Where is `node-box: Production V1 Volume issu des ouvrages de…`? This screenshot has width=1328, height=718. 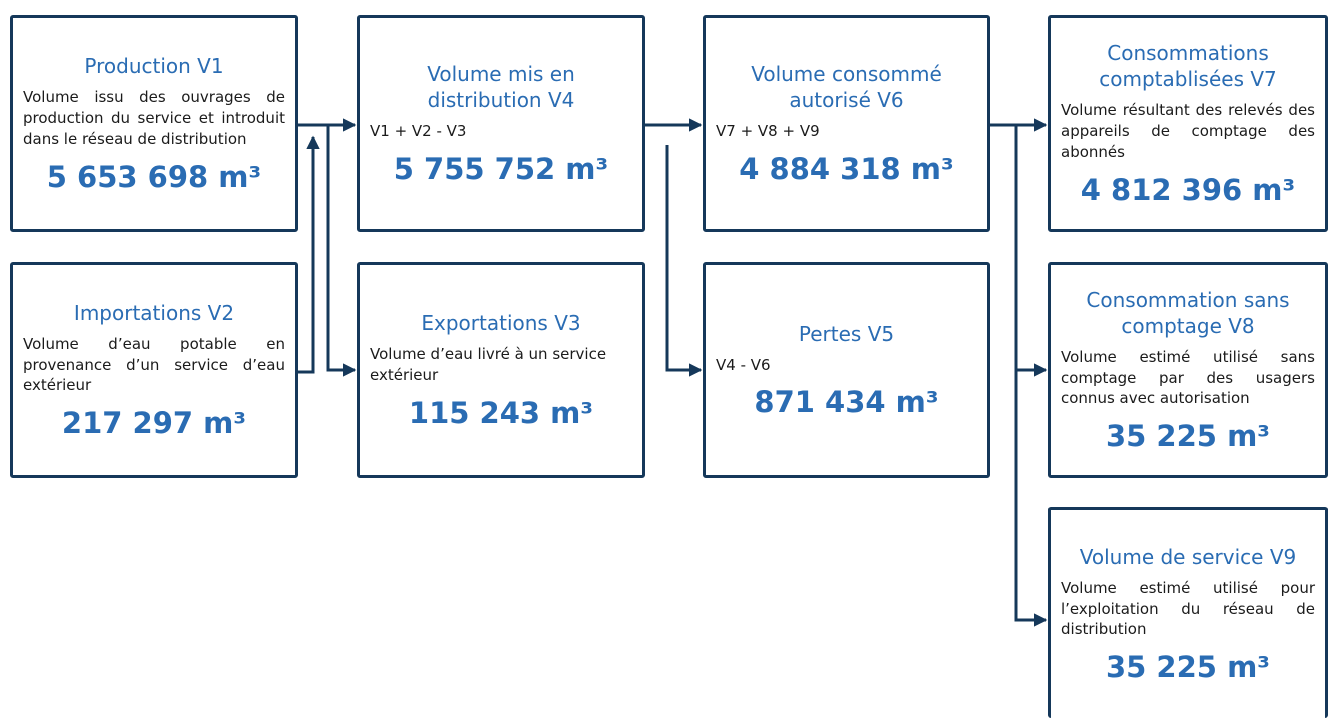 node-box: Production V1 Volume issu des ouvrages de… is located at coordinates (154, 123).